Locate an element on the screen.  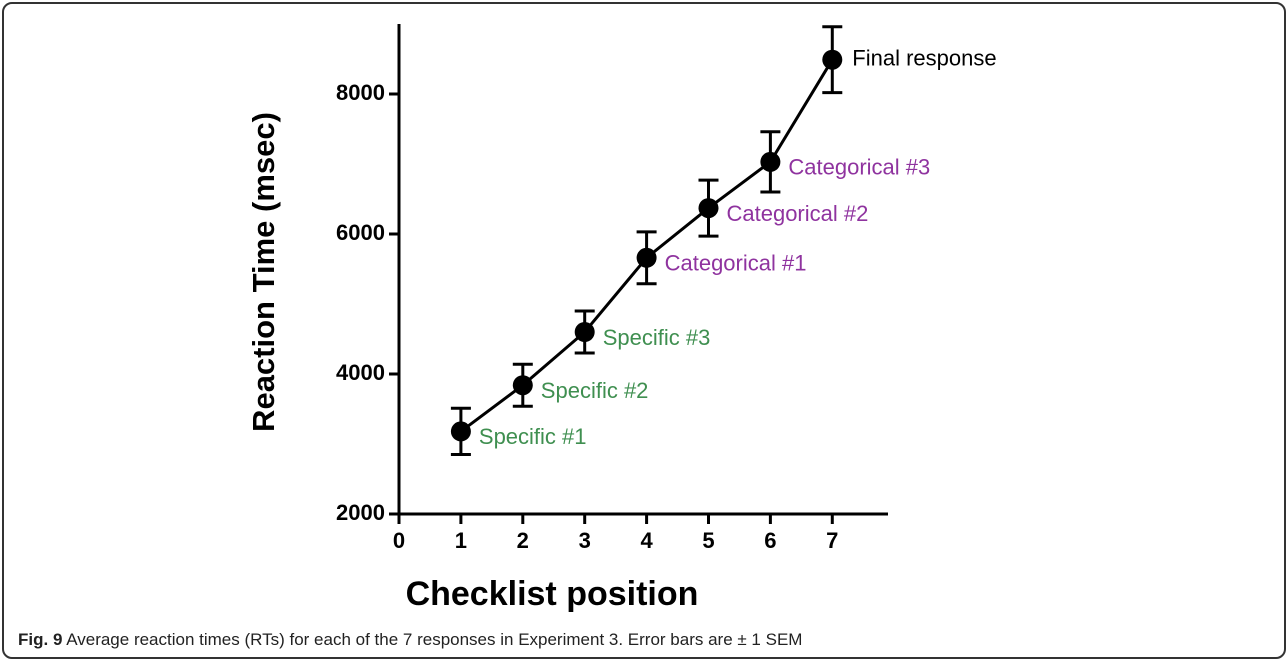
point-label: Specific #2 is located at coordinates (595, 390).